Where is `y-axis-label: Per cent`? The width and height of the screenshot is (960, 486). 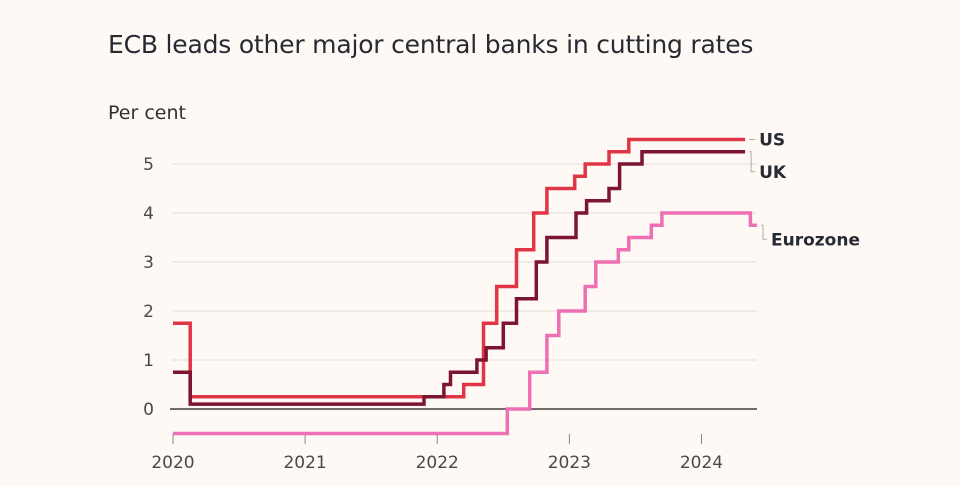 y-axis-label: Per cent is located at coordinates (147, 113).